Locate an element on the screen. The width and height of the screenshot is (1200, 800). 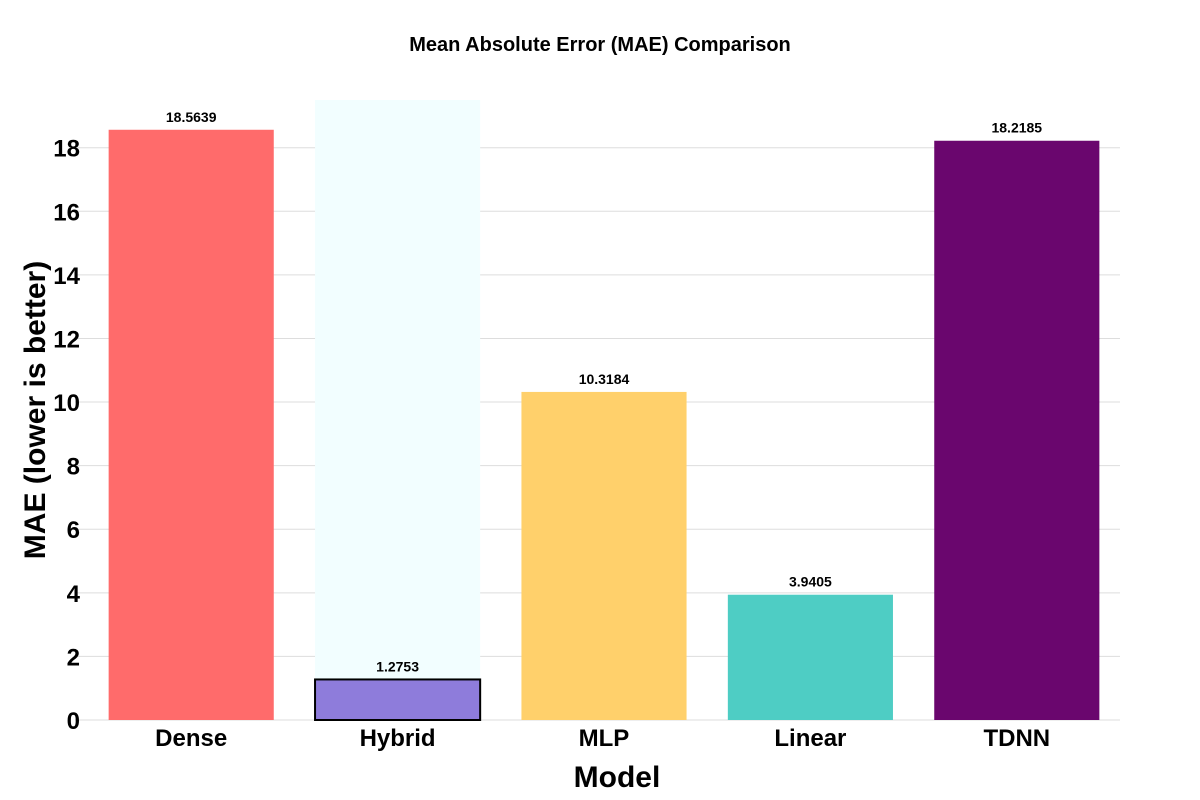
x-axis-ticks: Dense Hybrid MLP Linear TDNN is located at coordinates (602, 738).